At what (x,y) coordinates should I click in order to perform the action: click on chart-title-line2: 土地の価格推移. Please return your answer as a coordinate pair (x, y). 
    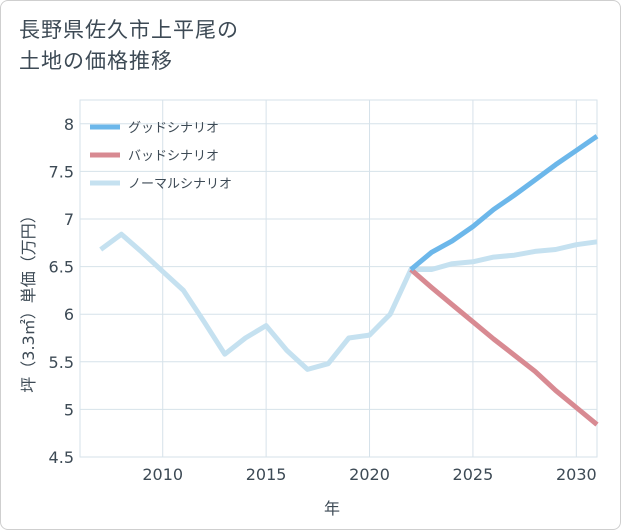
    Looking at the image, I should click on (96, 61).